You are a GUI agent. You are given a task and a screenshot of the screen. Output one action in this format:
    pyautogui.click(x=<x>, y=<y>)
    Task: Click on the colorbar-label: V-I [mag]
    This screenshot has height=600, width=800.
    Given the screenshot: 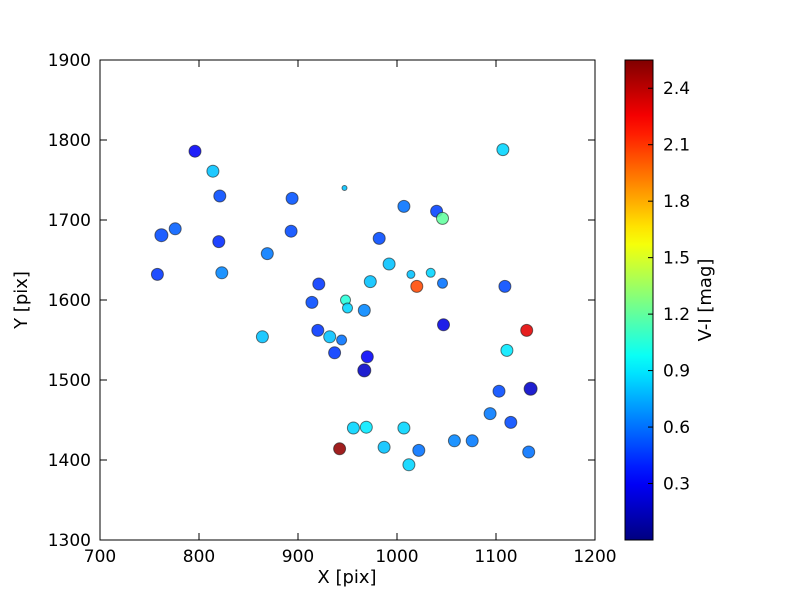 What is the action you would take?
    pyautogui.click(x=705, y=300)
    